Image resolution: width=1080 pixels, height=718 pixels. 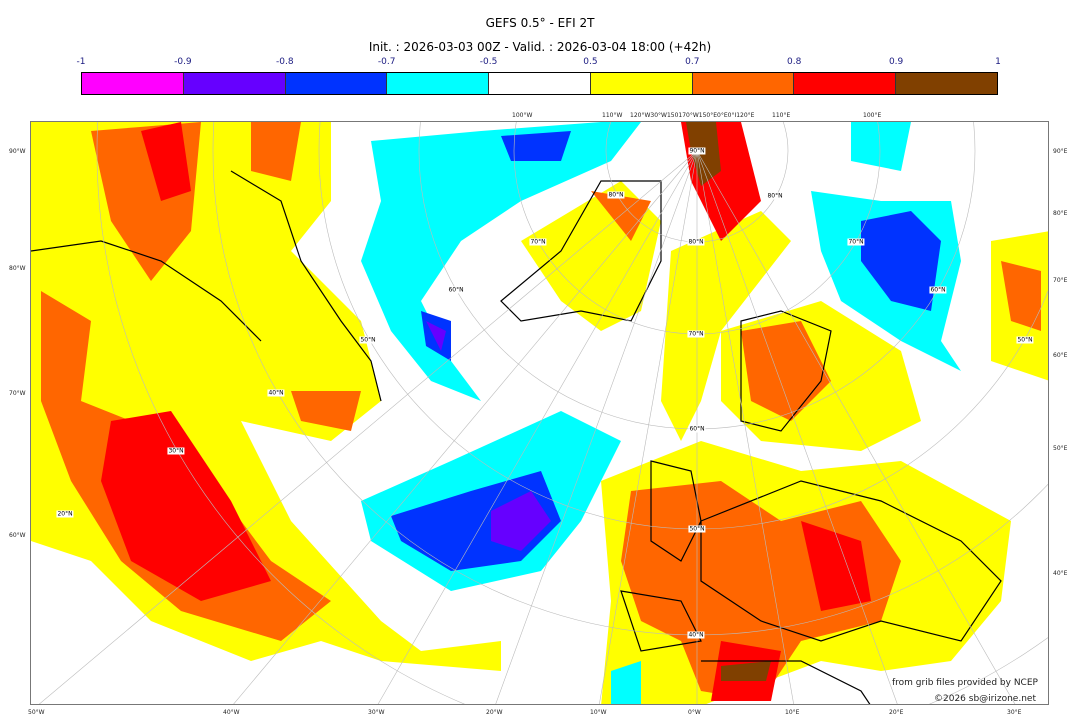 I want to click on colorbar, so click(x=539, y=83).